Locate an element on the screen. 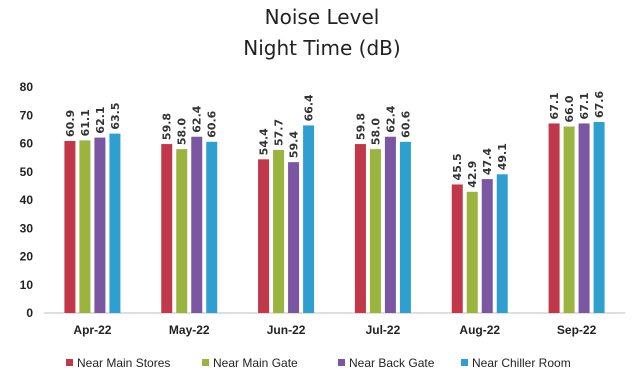  y-tick-label: 10 is located at coordinates (27, 285).